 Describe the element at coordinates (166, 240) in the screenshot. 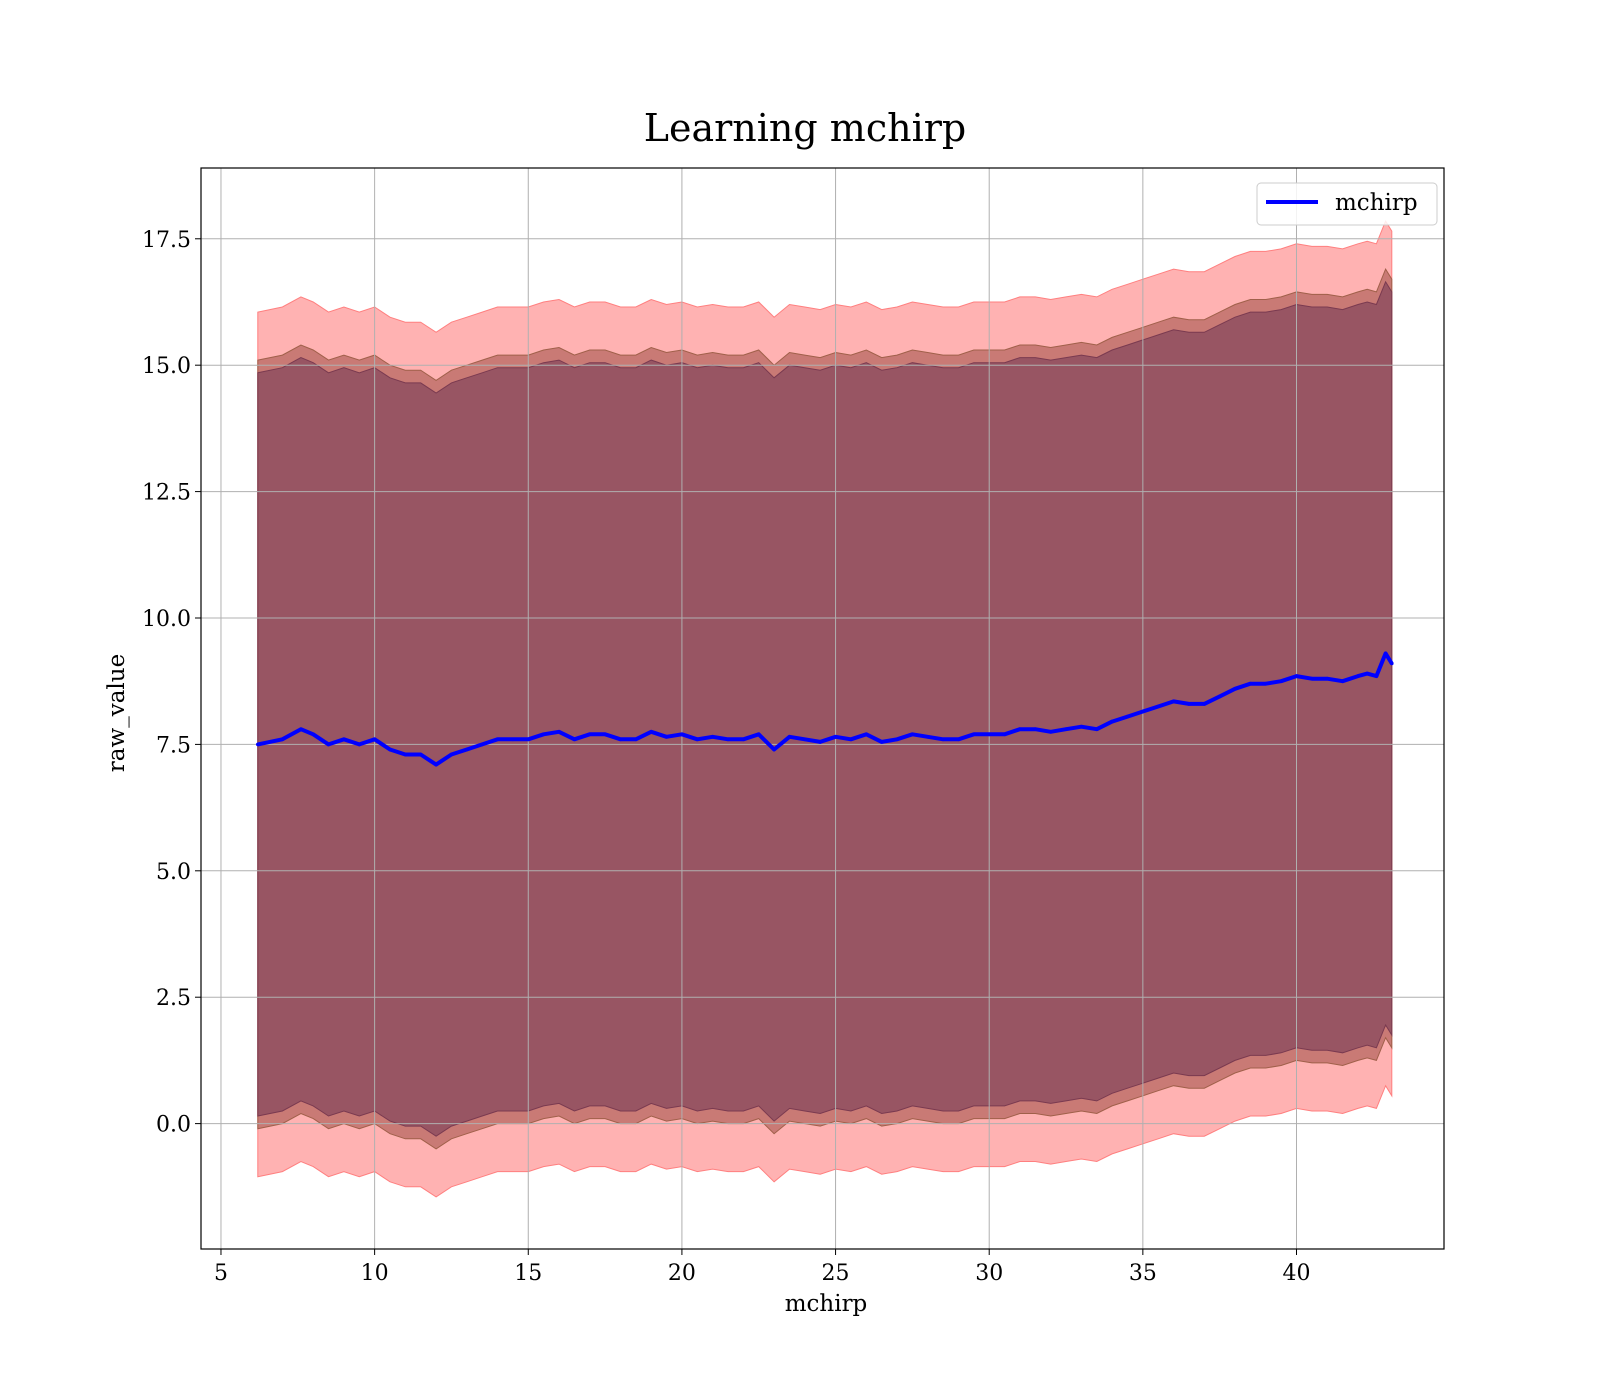

I see `y-tick-label: 17.5` at that location.